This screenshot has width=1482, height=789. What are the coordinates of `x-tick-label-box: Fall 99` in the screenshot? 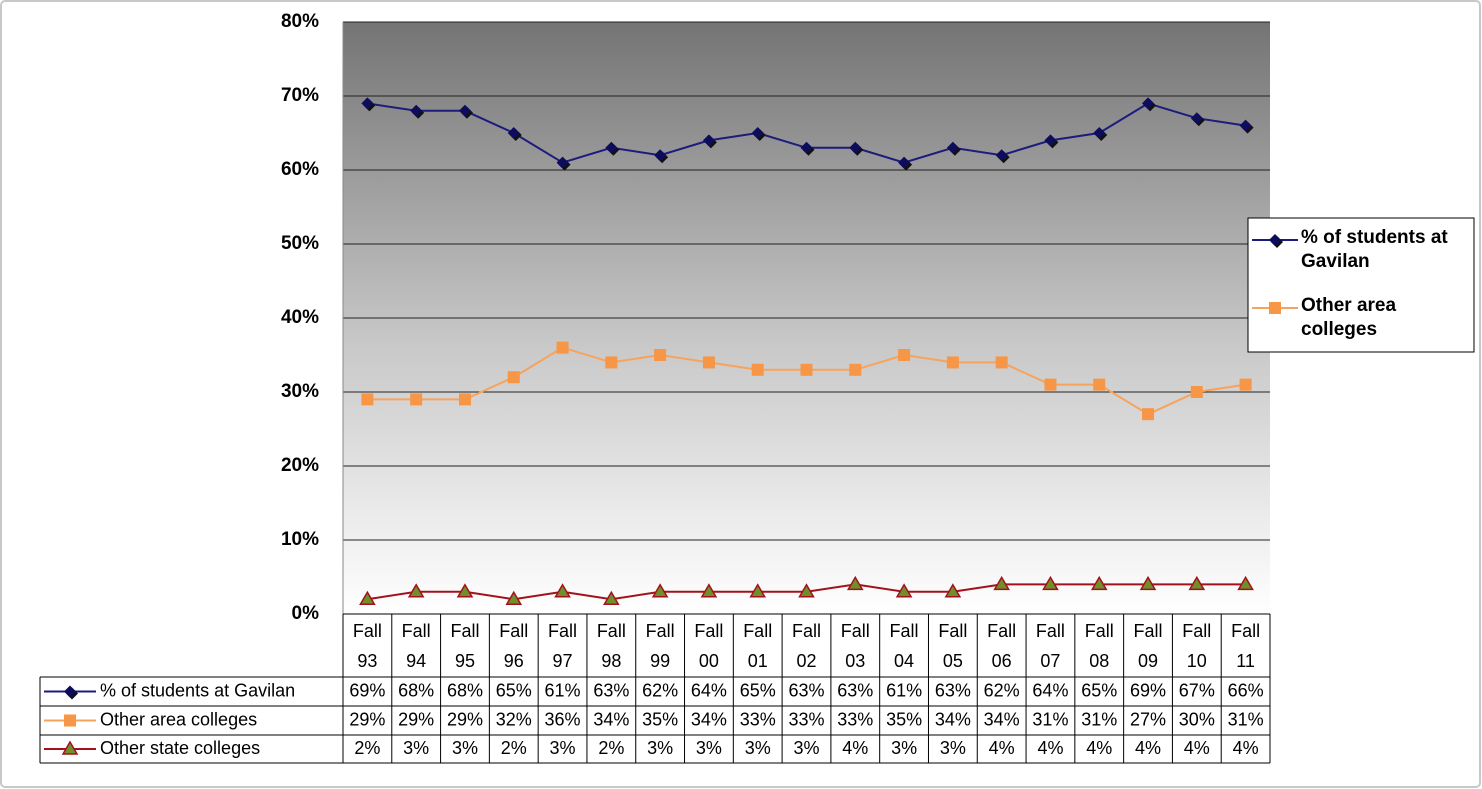 It's located at (660, 646).